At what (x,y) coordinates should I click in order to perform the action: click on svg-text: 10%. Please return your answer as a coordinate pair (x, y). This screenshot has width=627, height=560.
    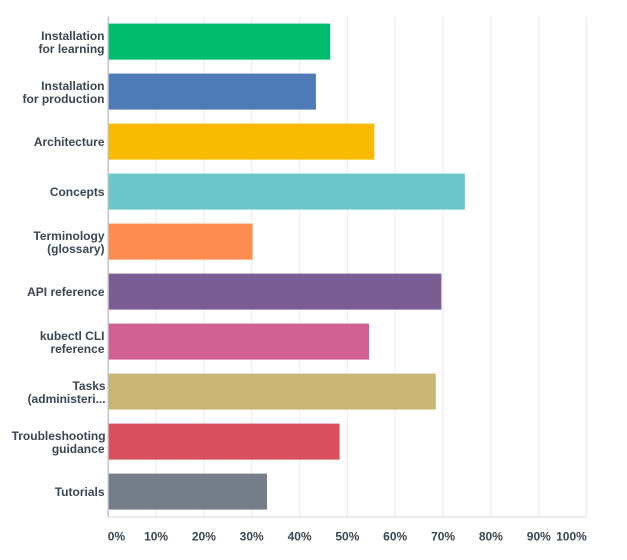
    Looking at the image, I should click on (156, 536).